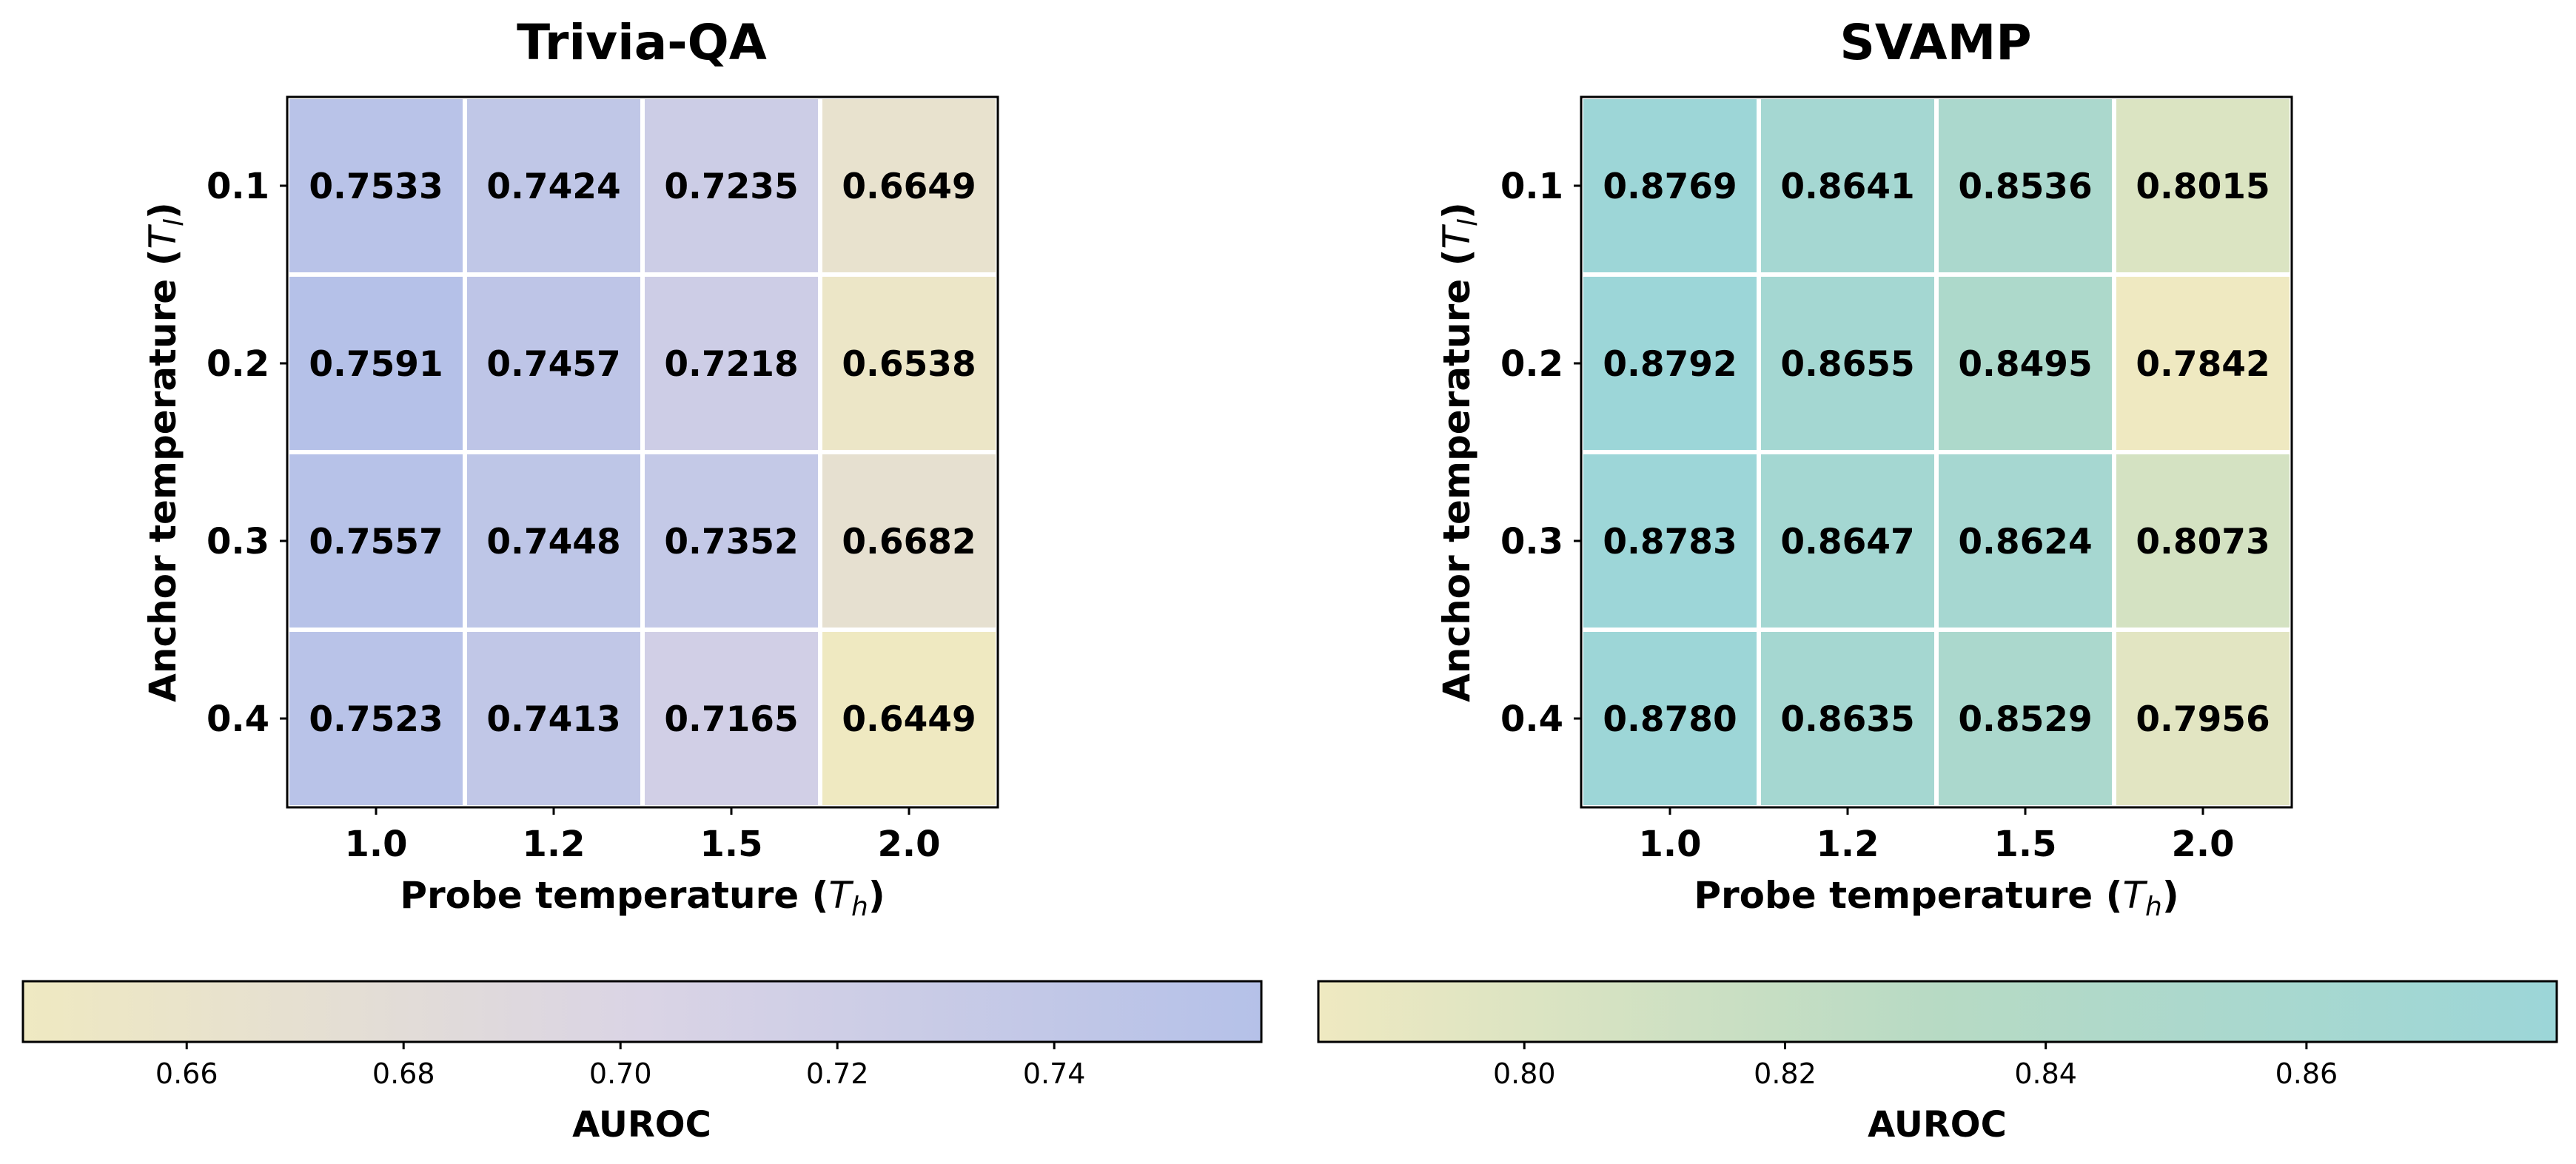  I want to click on colorbar-label-svamp: AUROC, so click(1937, 1125).